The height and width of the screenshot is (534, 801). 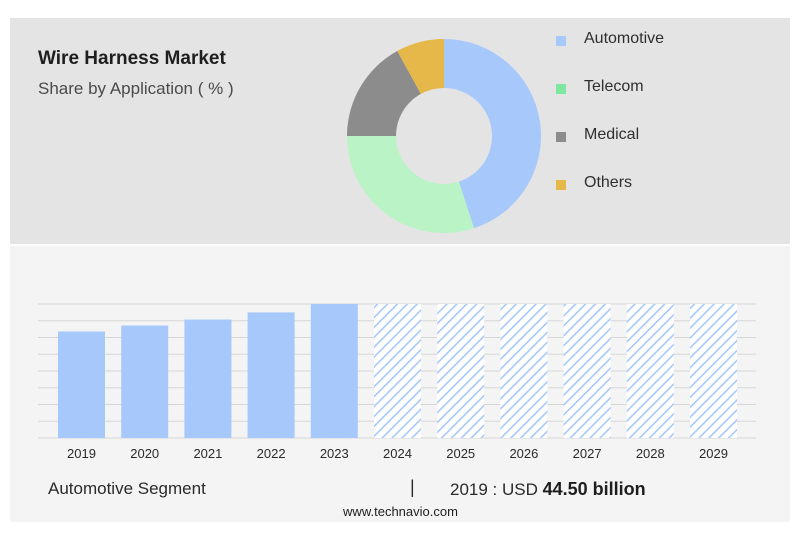 I want to click on x-tick-label-2021: 2021, so click(x=207, y=453).